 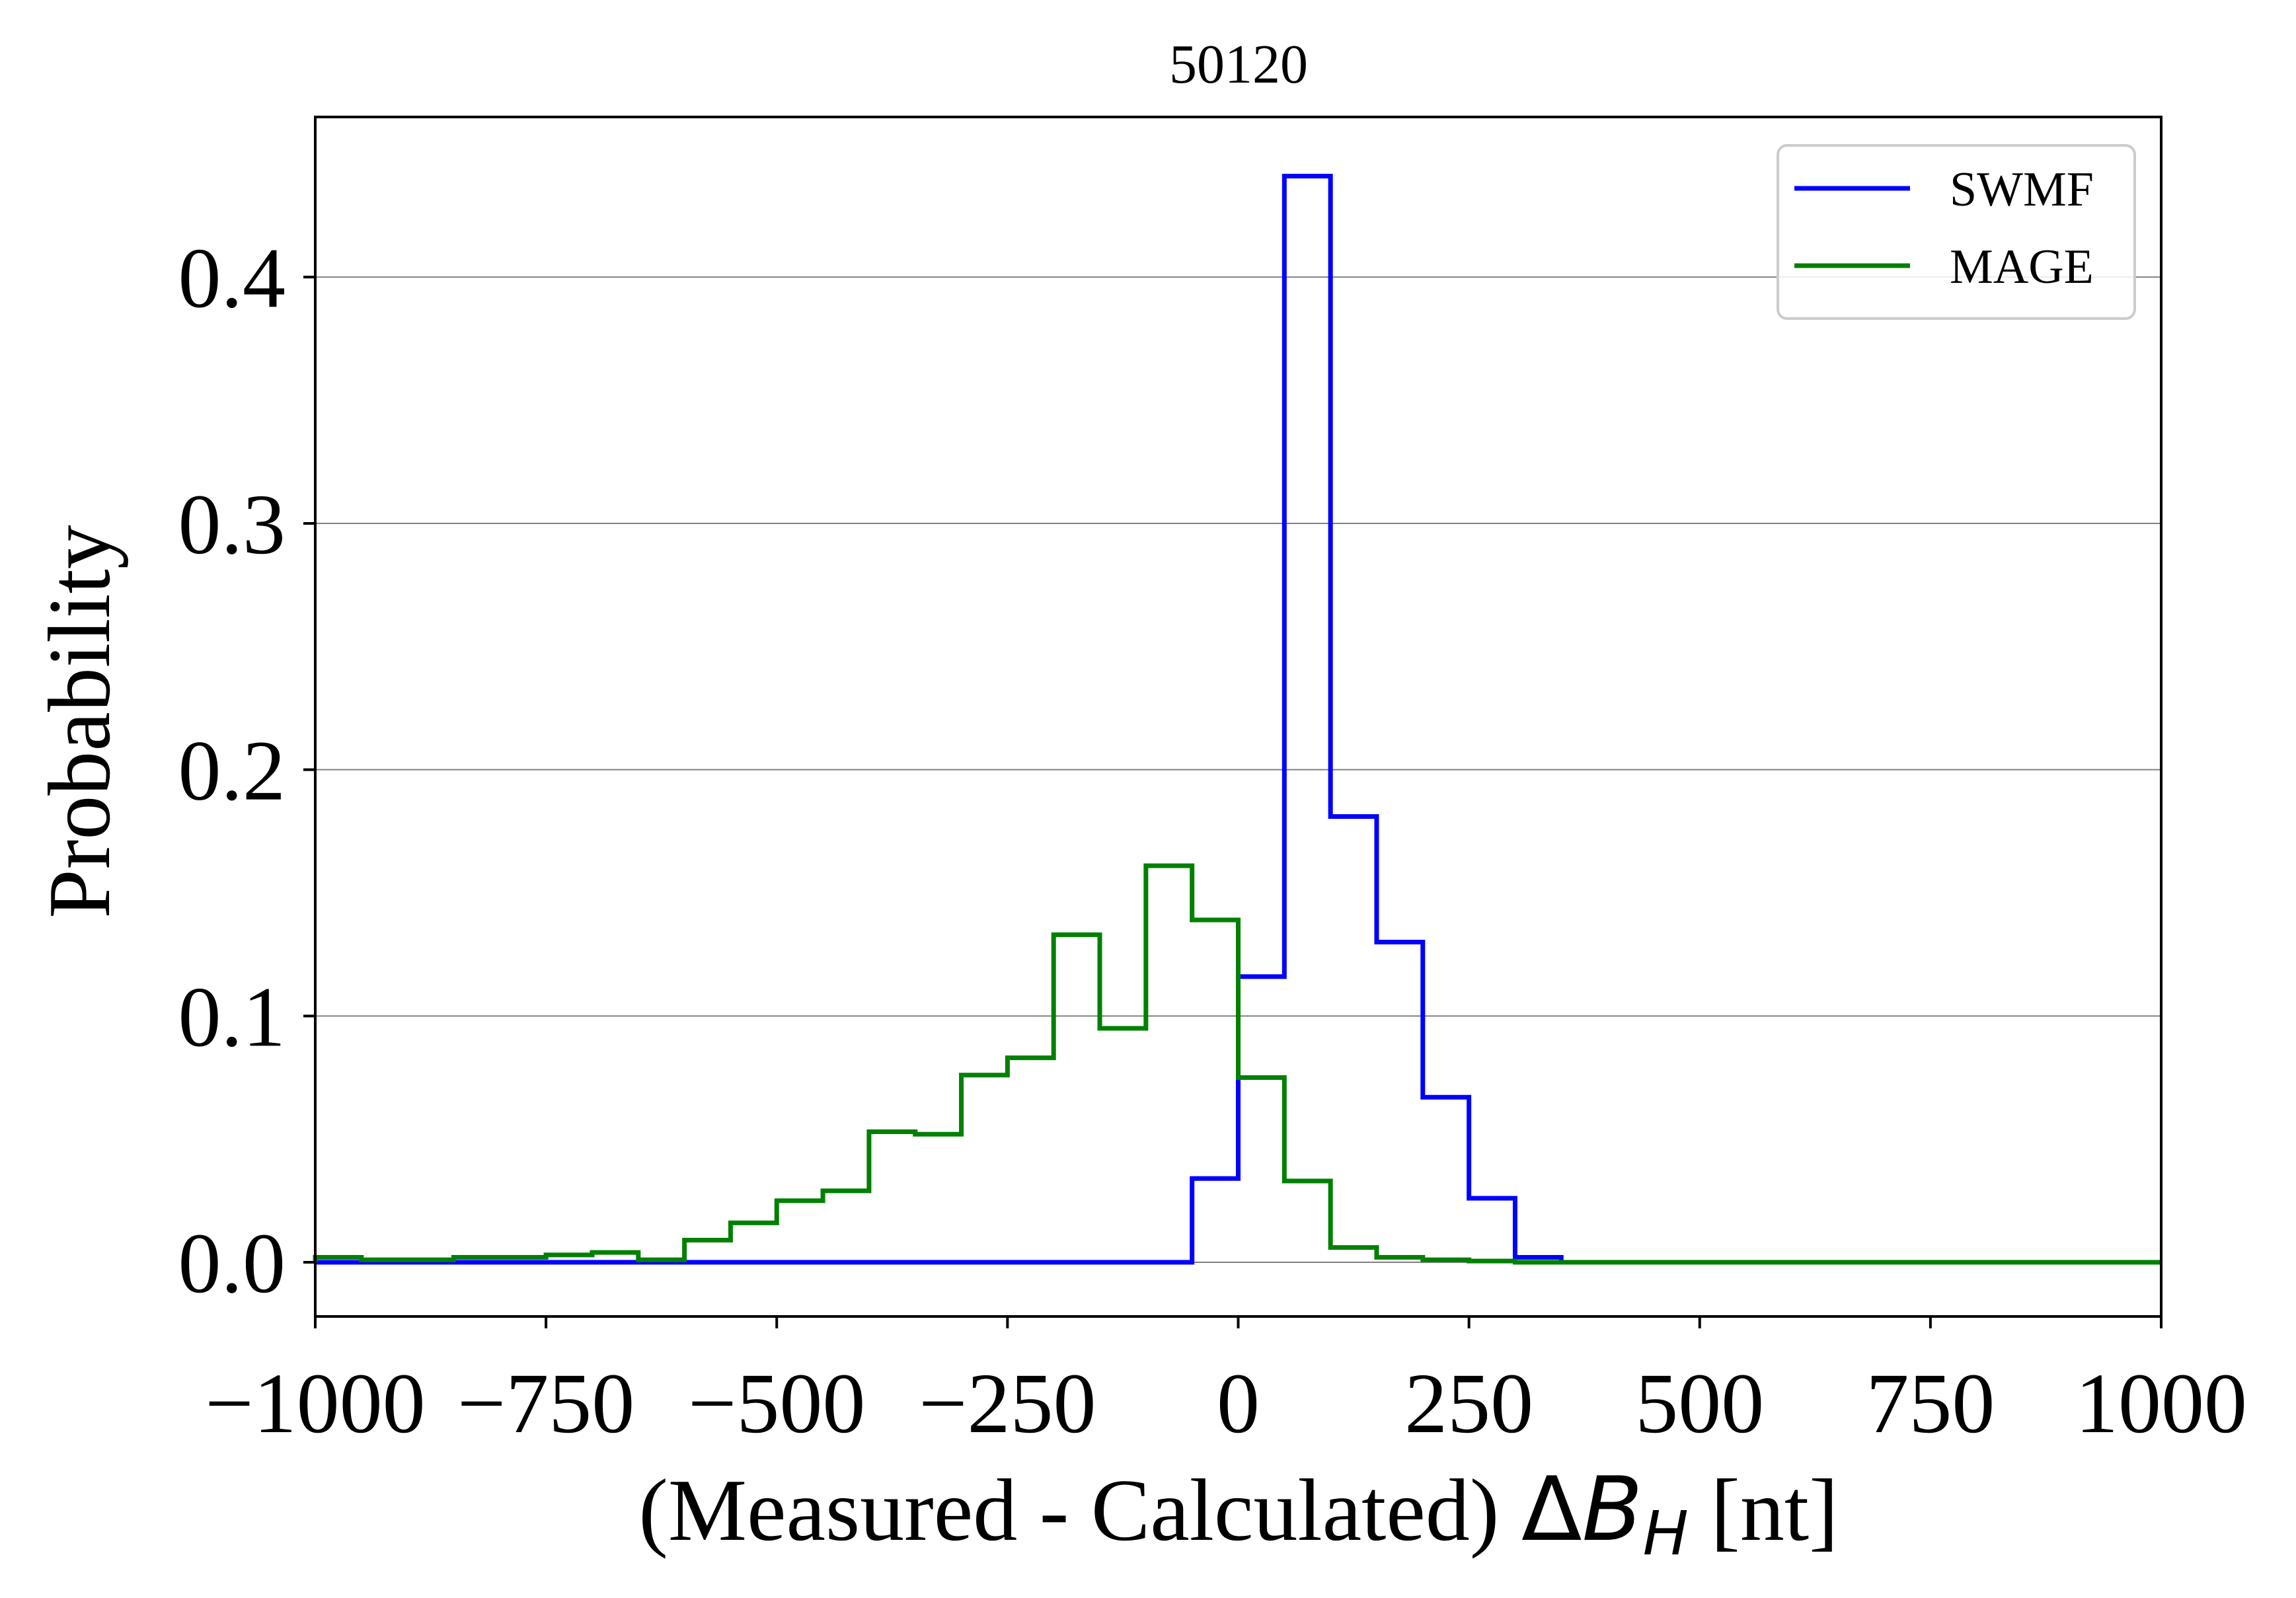 I want to click on x-tick-label-7: 750, so click(x=1930, y=1403).